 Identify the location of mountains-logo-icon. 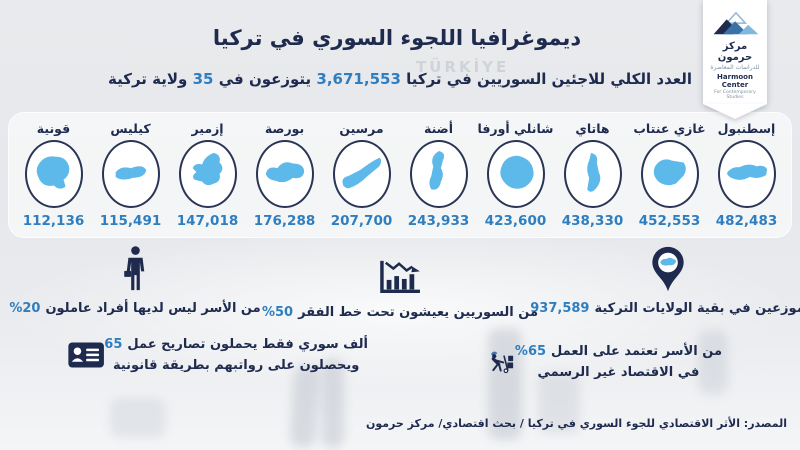
(736, 23).